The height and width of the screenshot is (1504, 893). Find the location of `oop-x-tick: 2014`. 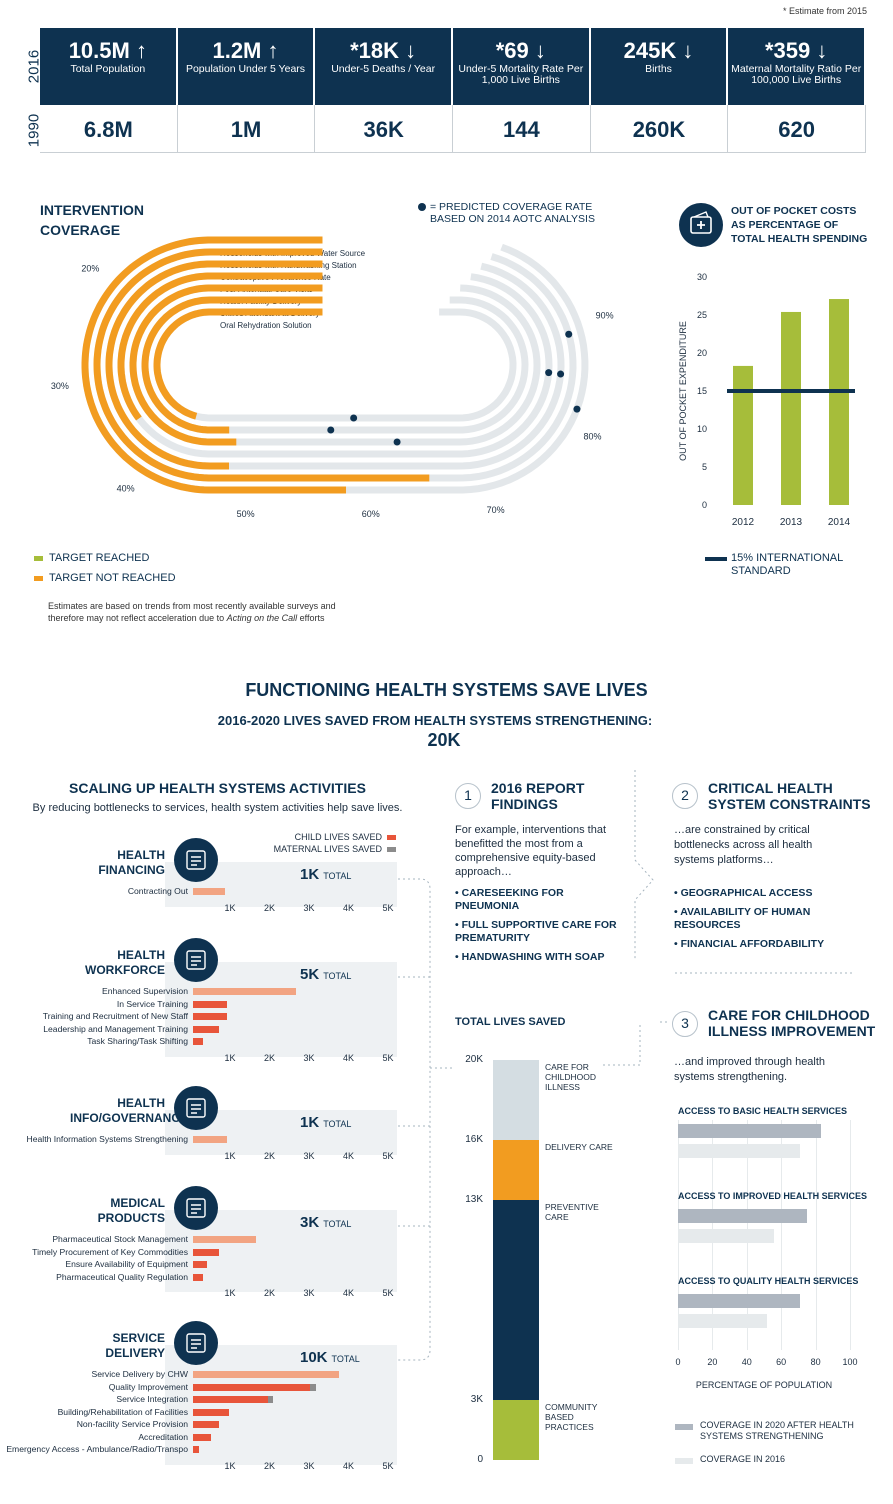

oop-x-tick: 2014 is located at coordinates (839, 522).